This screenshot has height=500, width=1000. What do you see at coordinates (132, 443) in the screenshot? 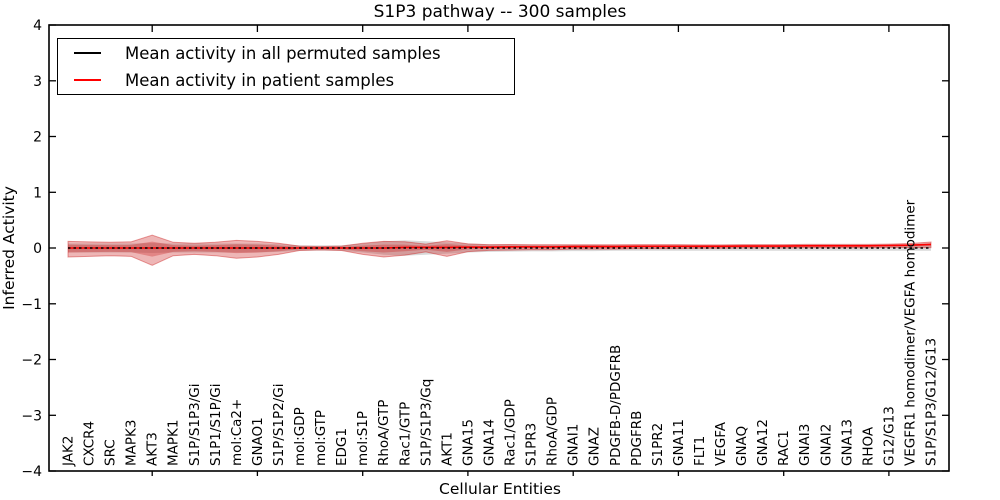
I see `x-category-label: MAPK3` at bounding box center [132, 443].